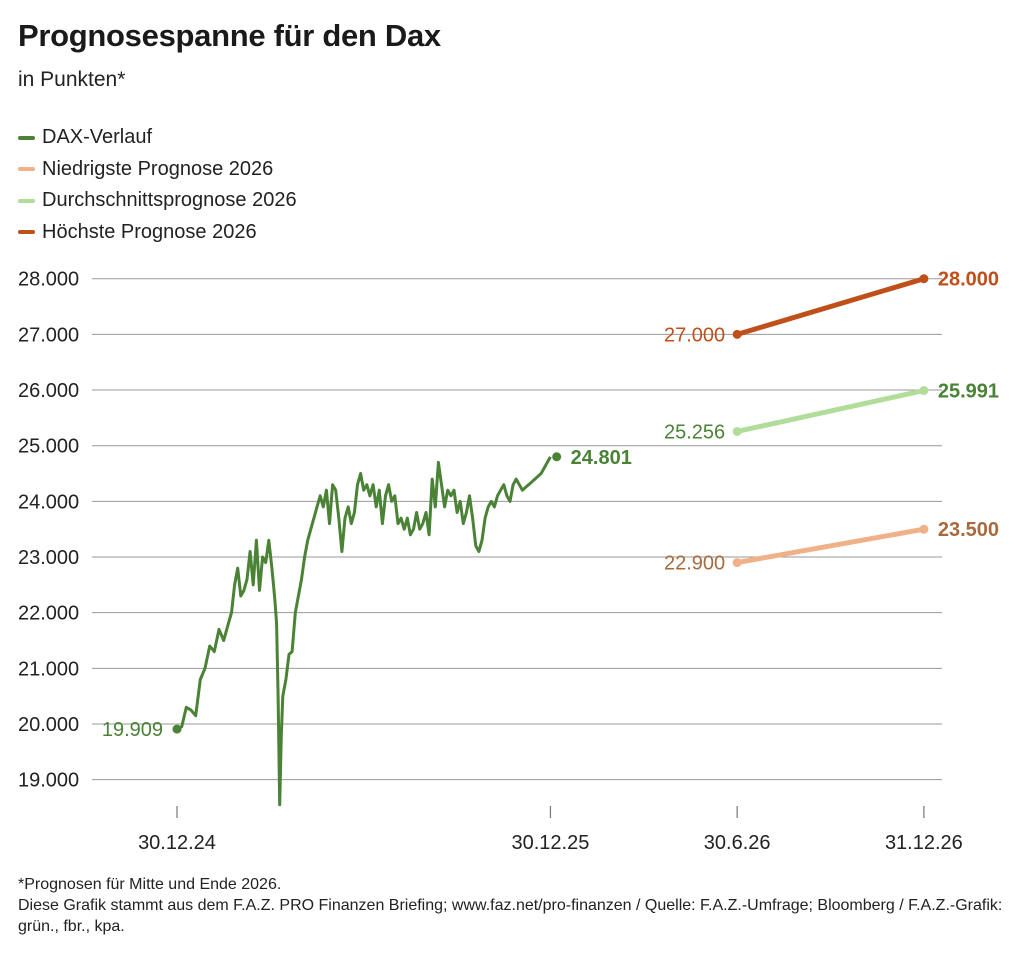 The image size is (1024, 960). What do you see at coordinates (737, 334) in the screenshot?
I see `forecast-start-point-high` at bounding box center [737, 334].